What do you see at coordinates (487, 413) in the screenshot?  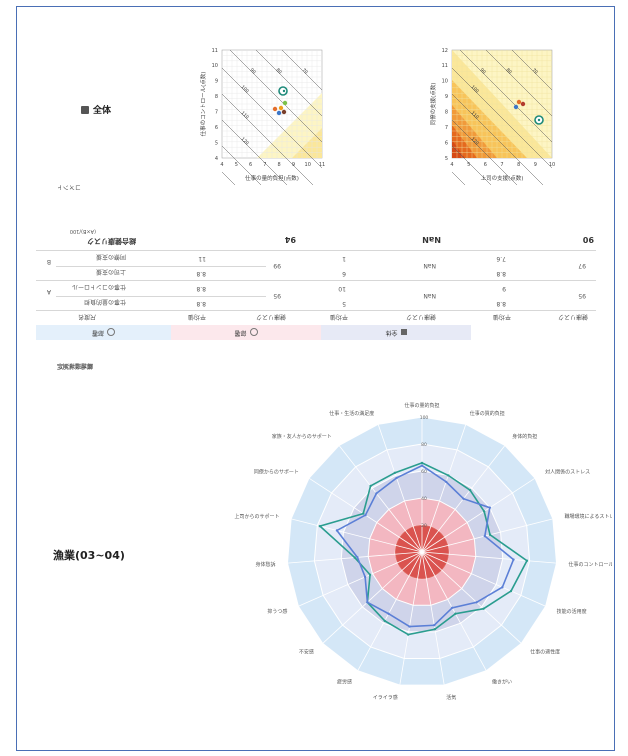 I see `radar-axis-label: 仕事の質的負担` at bounding box center [487, 413].